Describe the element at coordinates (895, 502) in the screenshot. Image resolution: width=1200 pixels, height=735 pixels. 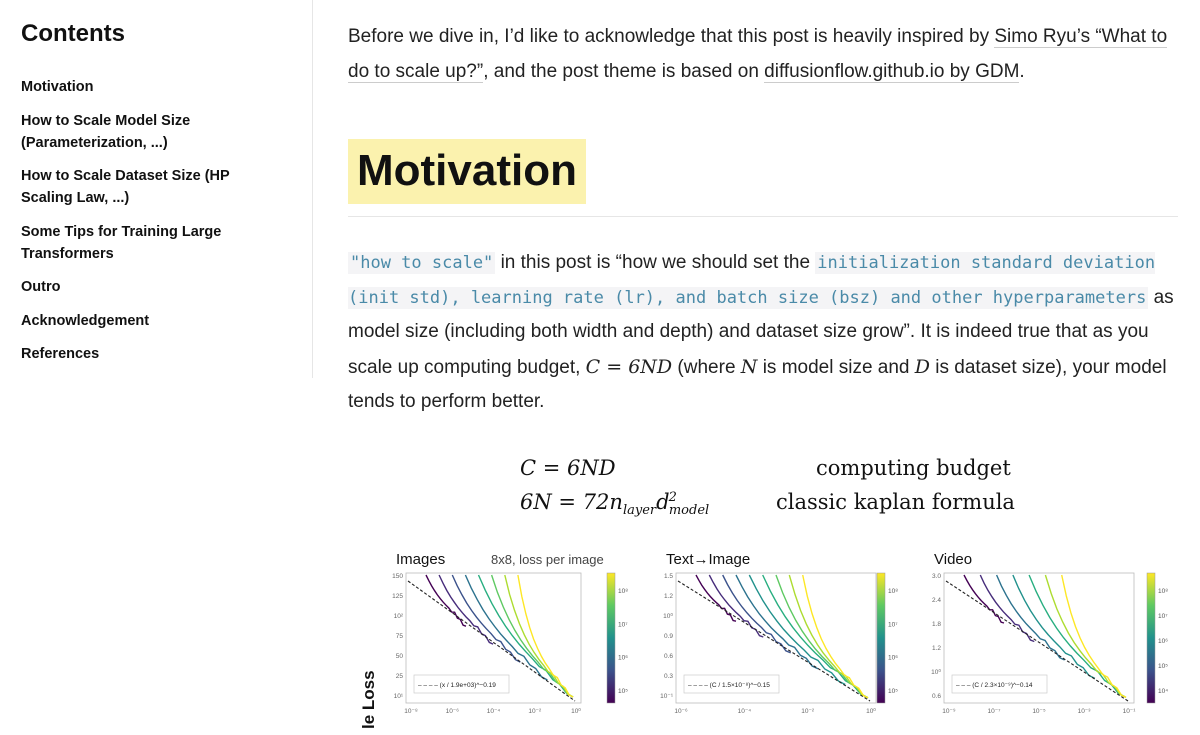
I see `formula-desc-2: classic kaplan formula` at that location.